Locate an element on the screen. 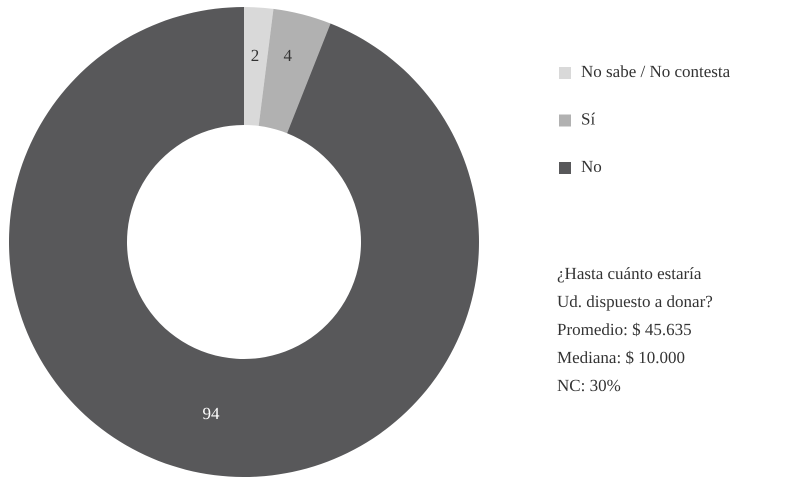  text: NC: 30% is located at coordinates (589, 385).